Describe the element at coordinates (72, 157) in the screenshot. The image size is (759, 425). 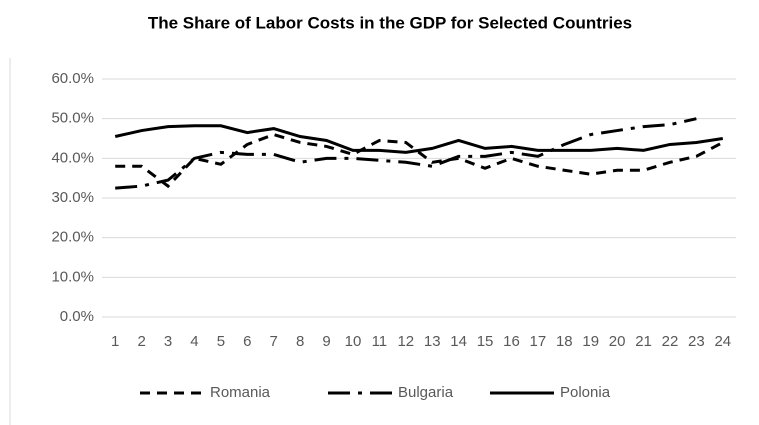
I see `y-tick-label: 40.0%` at that location.